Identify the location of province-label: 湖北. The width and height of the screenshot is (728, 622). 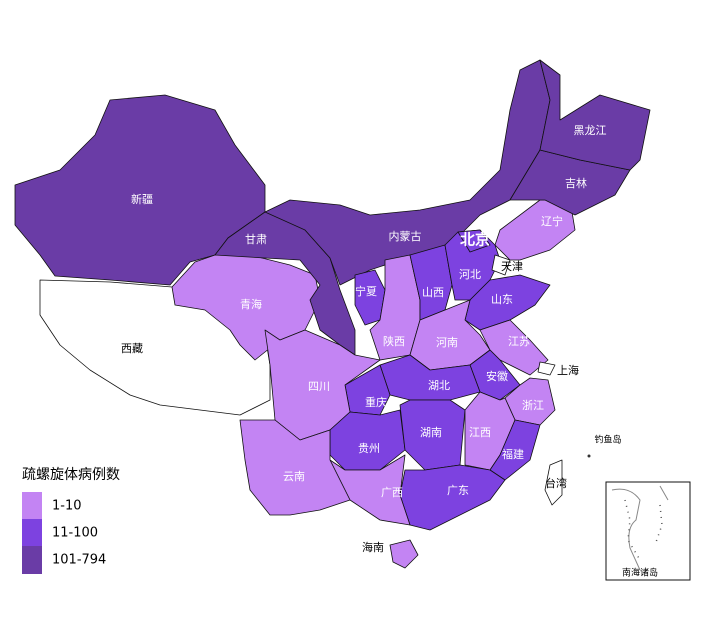
(439, 385).